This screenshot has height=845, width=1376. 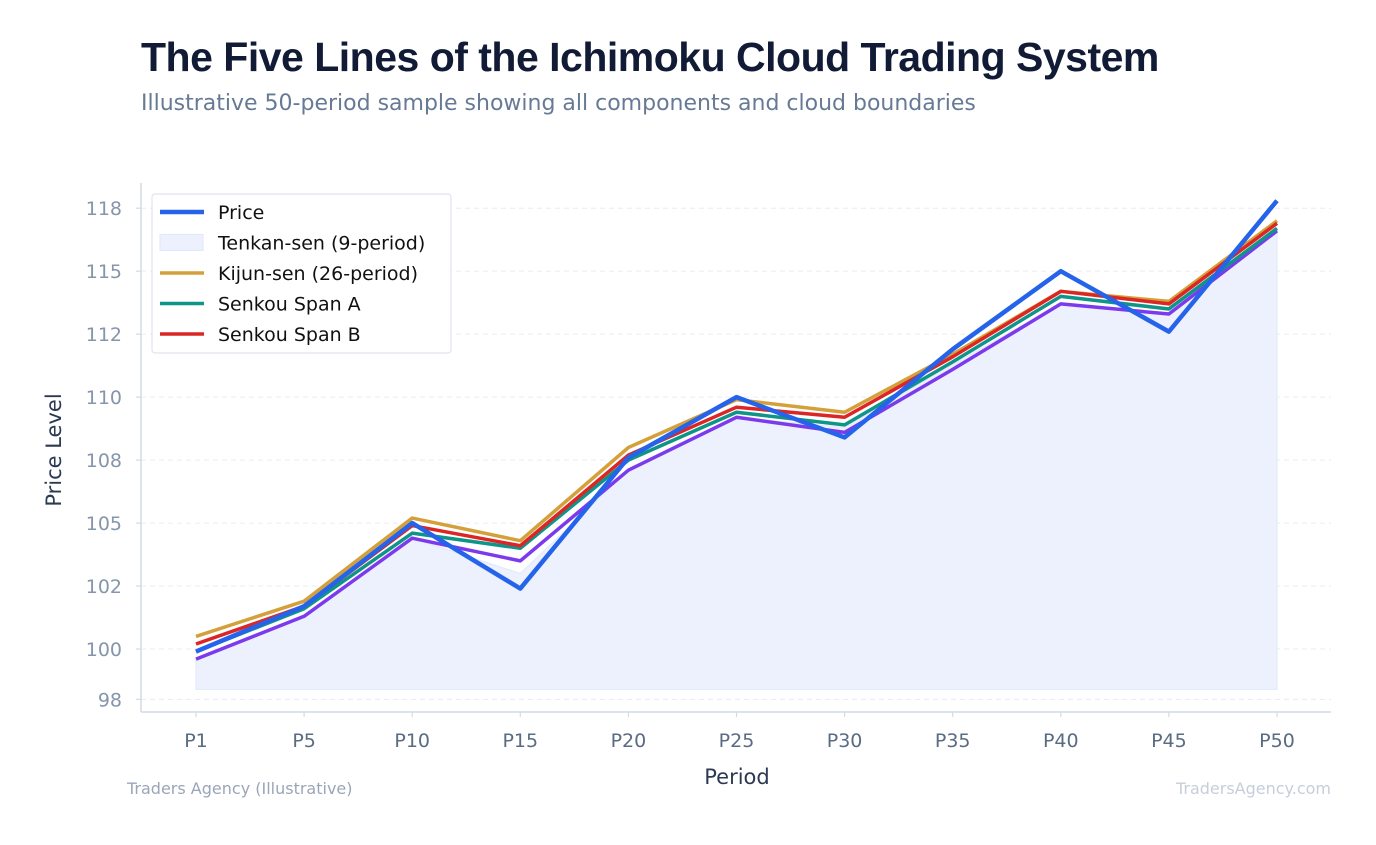 What do you see at coordinates (953, 741) in the screenshot?
I see `x-tick-label: P35` at bounding box center [953, 741].